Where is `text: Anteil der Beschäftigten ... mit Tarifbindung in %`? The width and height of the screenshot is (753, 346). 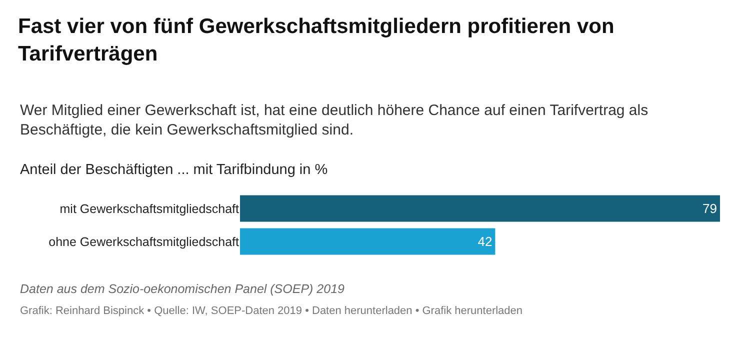
text: Anteil der Beschäftigten ... mit Tarifbindung in % is located at coordinates (174, 170).